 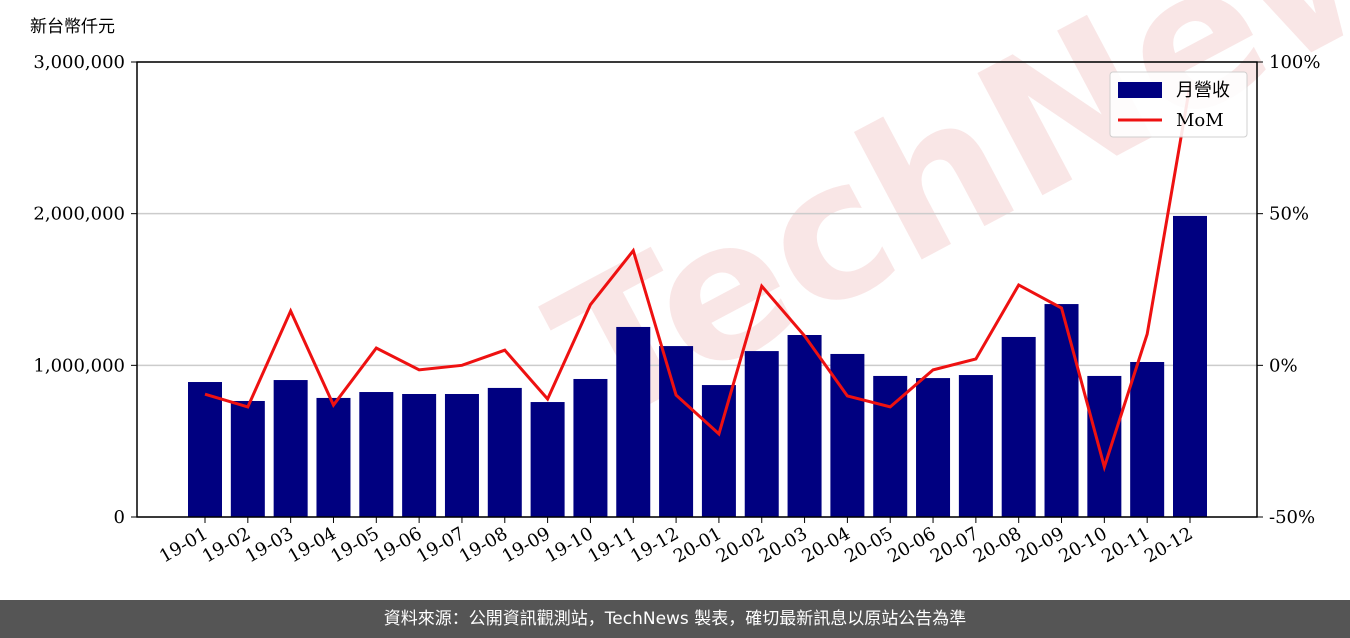 I want to click on x-tick-label: 20-12, so click(x=1168, y=545).